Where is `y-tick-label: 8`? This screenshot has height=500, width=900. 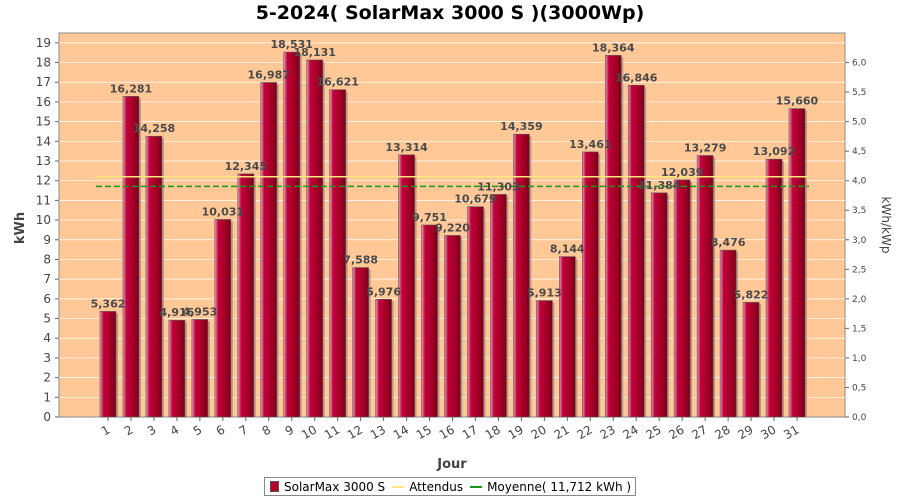
y-tick-label: 8 is located at coordinates (47, 259).